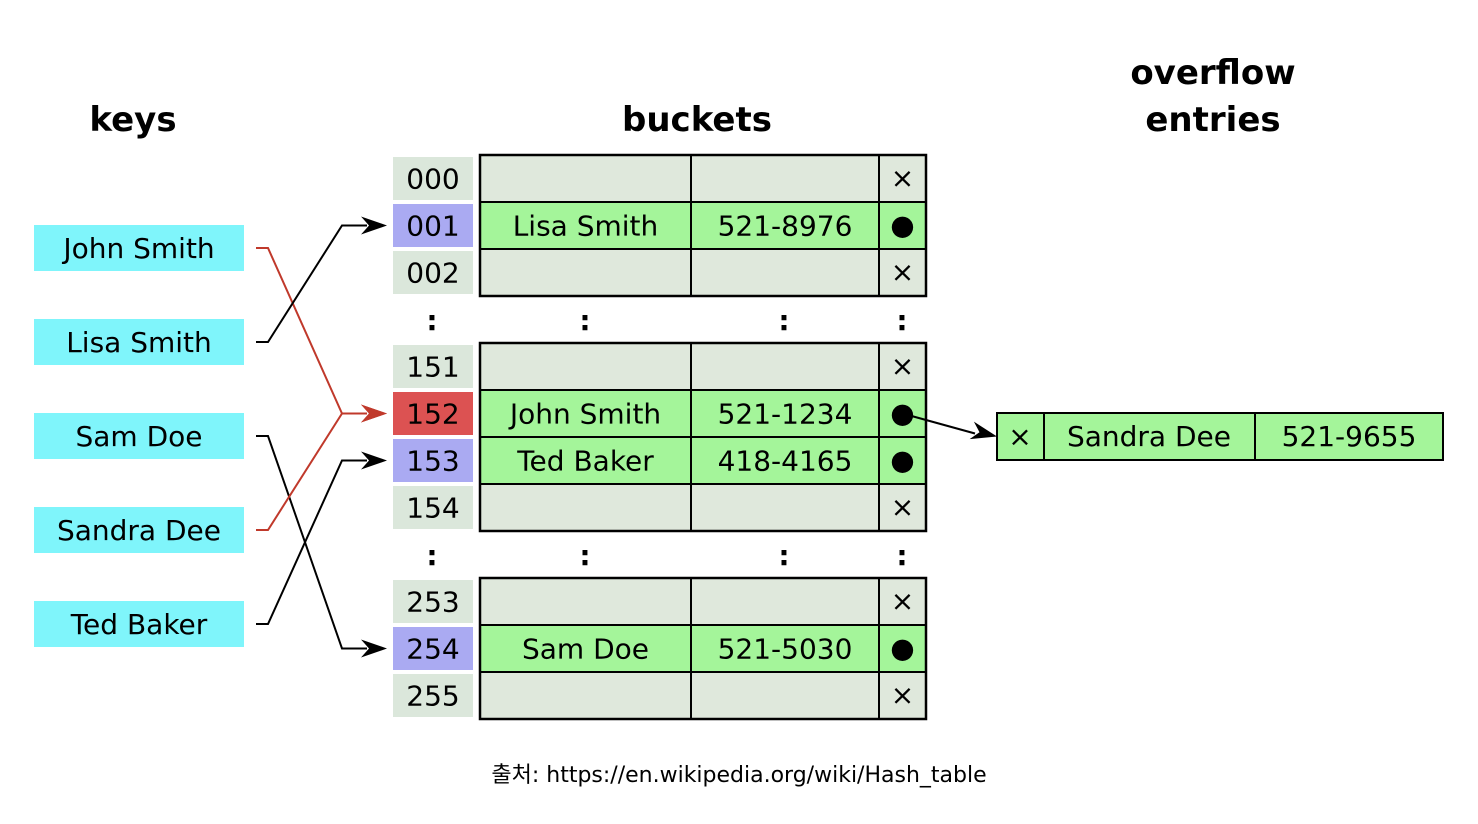 The width and height of the screenshot is (1478, 824). I want to click on bucket-group: 253 × 254 Sam Doe 521-5030 ● 255 ×, so click(660, 648).